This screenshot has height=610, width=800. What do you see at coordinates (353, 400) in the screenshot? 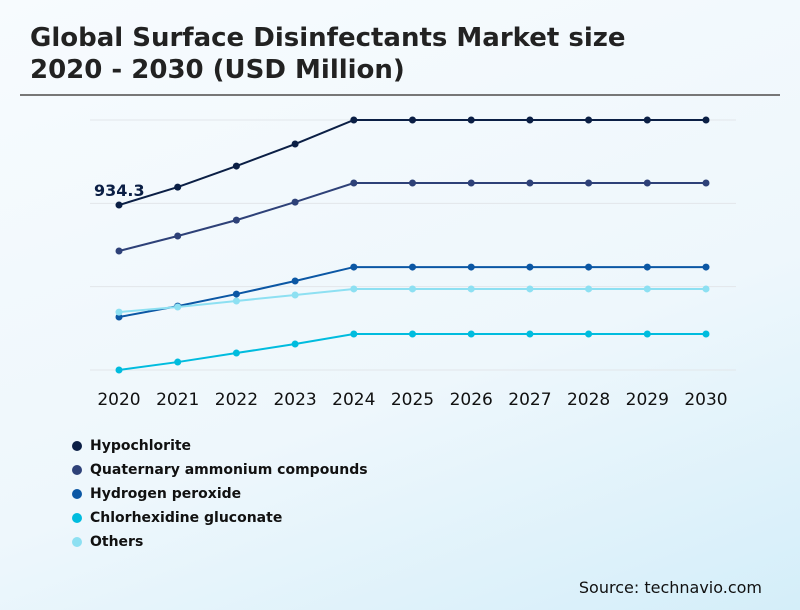
I see `x-tick-label: 2024` at bounding box center [353, 400].